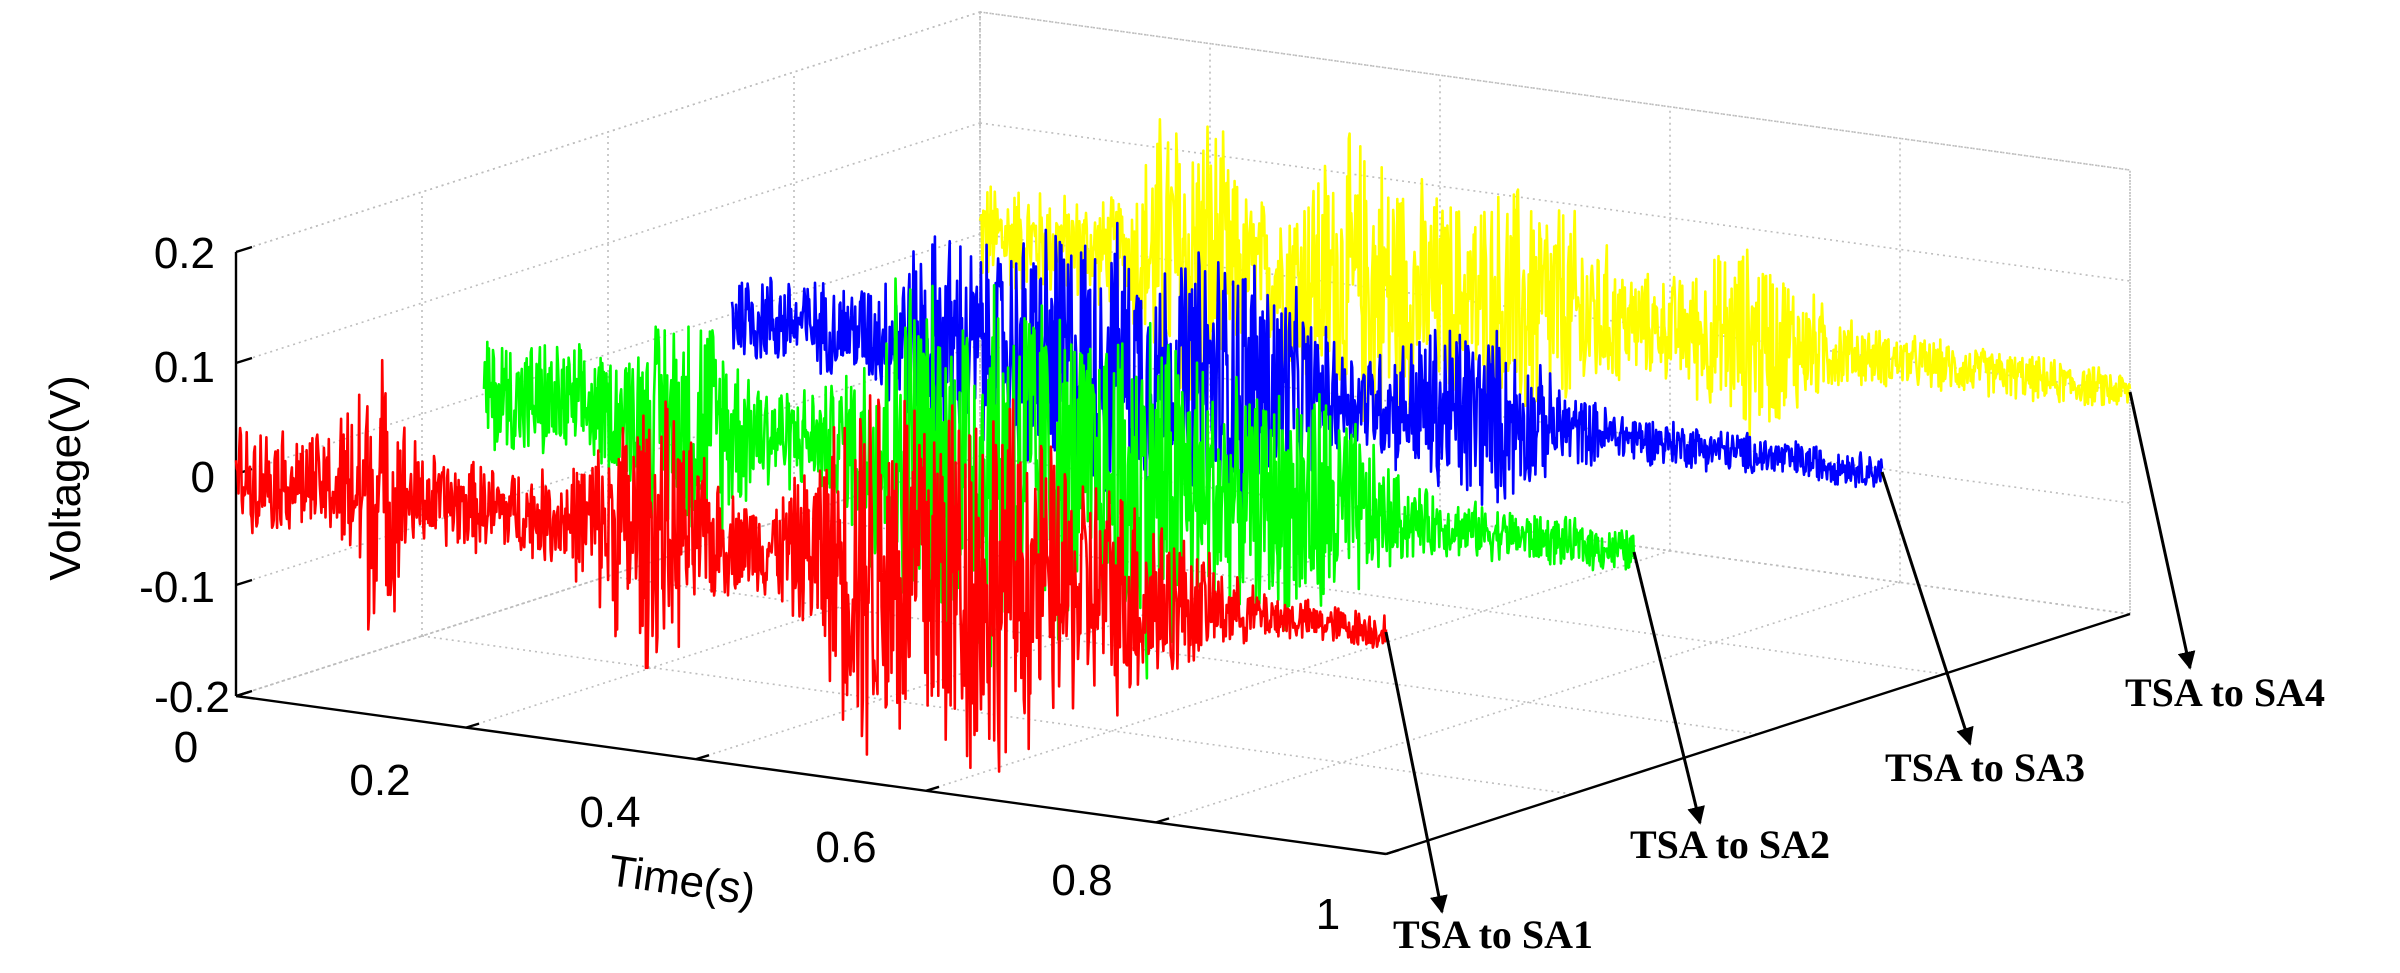 This screenshot has width=2400, height=973. What do you see at coordinates (184, 475) in the screenshot?
I see `z-tick-labels: 0.2 0.1 0 -0.1 -0.2` at bounding box center [184, 475].